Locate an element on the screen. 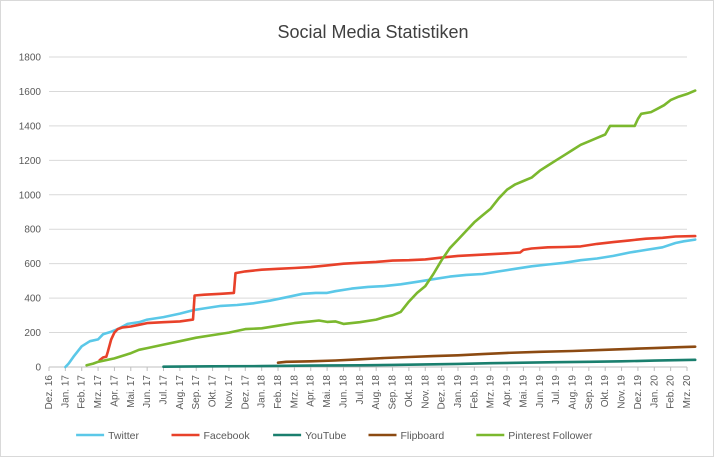 The height and width of the screenshot is (459, 716). y-tick-label: 600 is located at coordinates (32, 264).